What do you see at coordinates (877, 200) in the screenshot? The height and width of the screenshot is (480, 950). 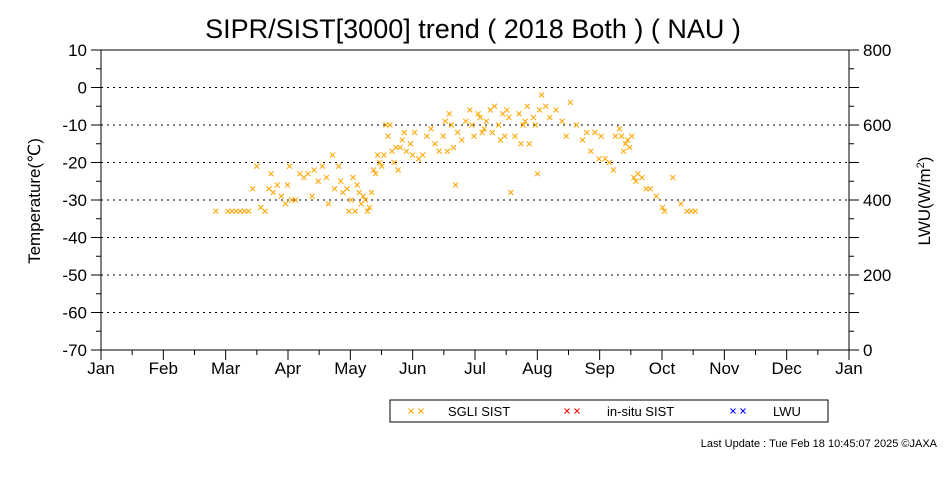 I see `y2-tick-label: 400` at bounding box center [877, 200].